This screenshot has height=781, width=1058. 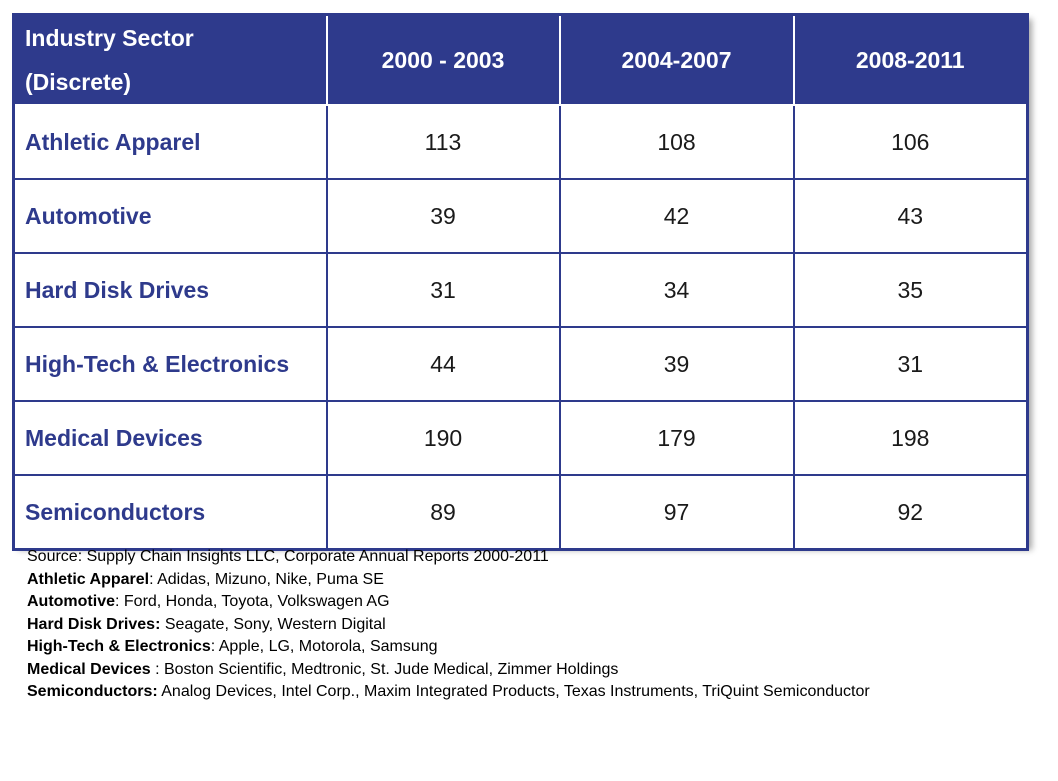 What do you see at coordinates (89, 669) in the screenshot?
I see `company-note-label: Medical Devices` at bounding box center [89, 669].